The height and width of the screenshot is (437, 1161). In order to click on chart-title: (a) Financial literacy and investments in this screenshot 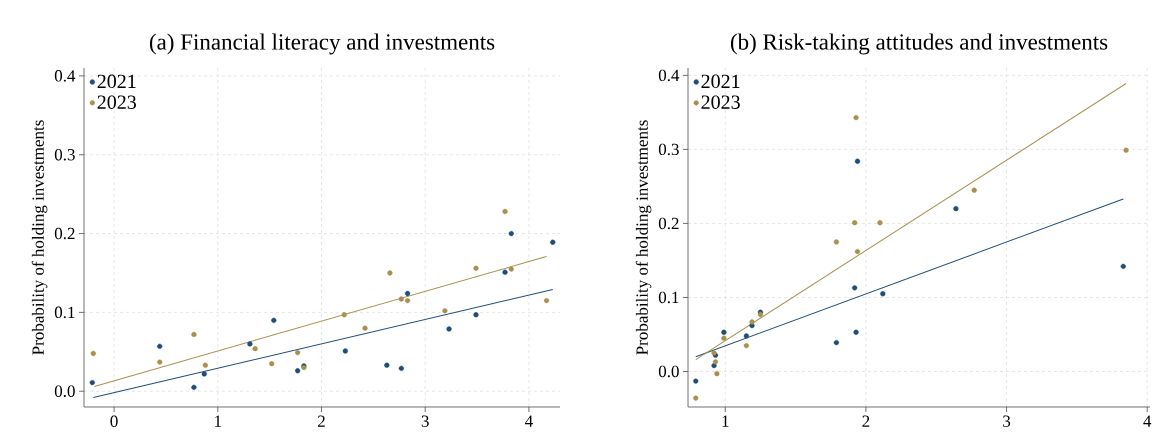, I will do `click(322, 44)`.